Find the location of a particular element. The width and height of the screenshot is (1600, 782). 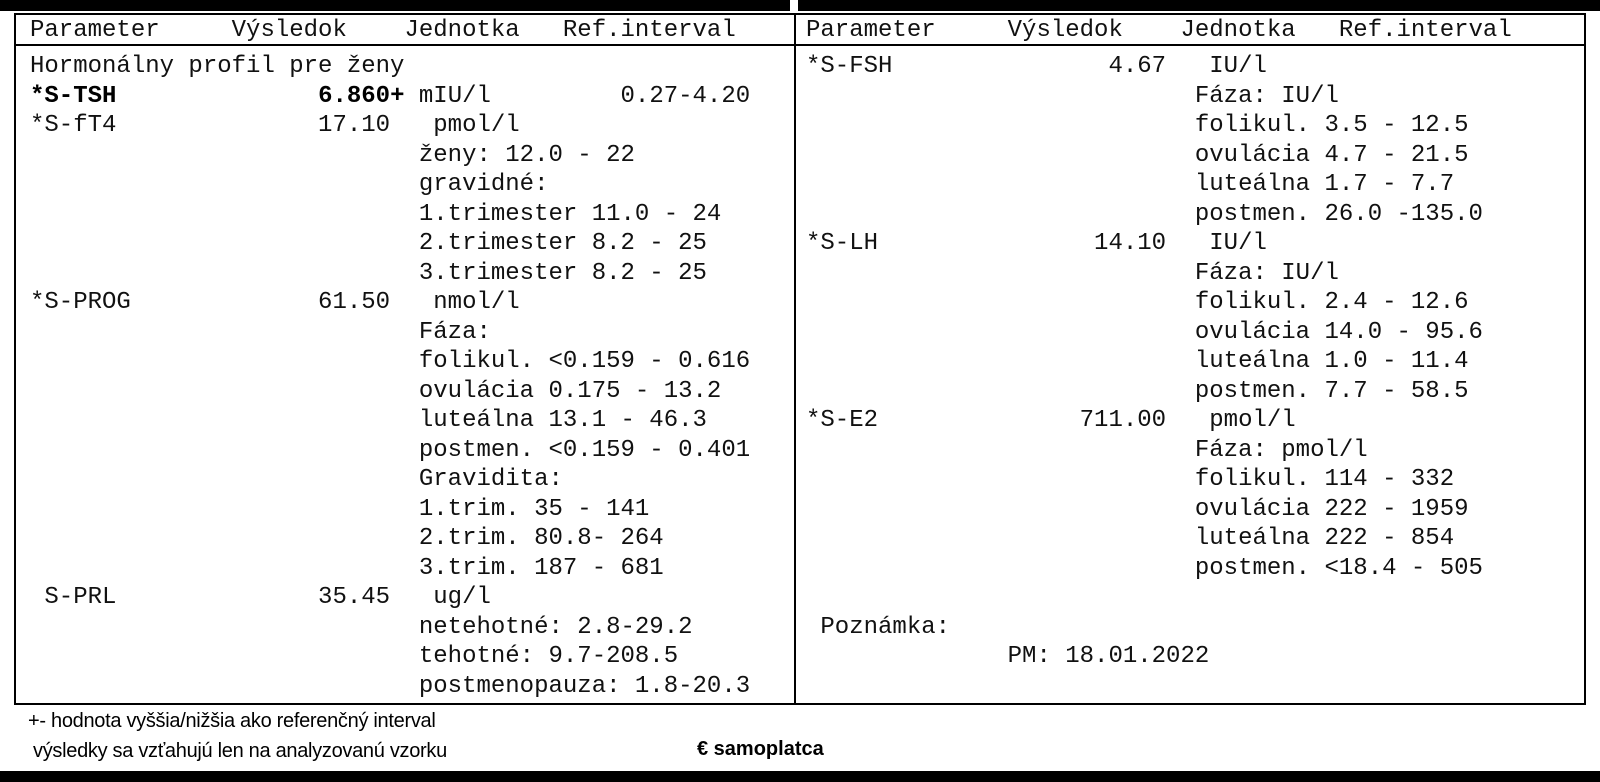

result-line: luteálna 1.0 - 11.4 is located at coordinates (1137, 361).